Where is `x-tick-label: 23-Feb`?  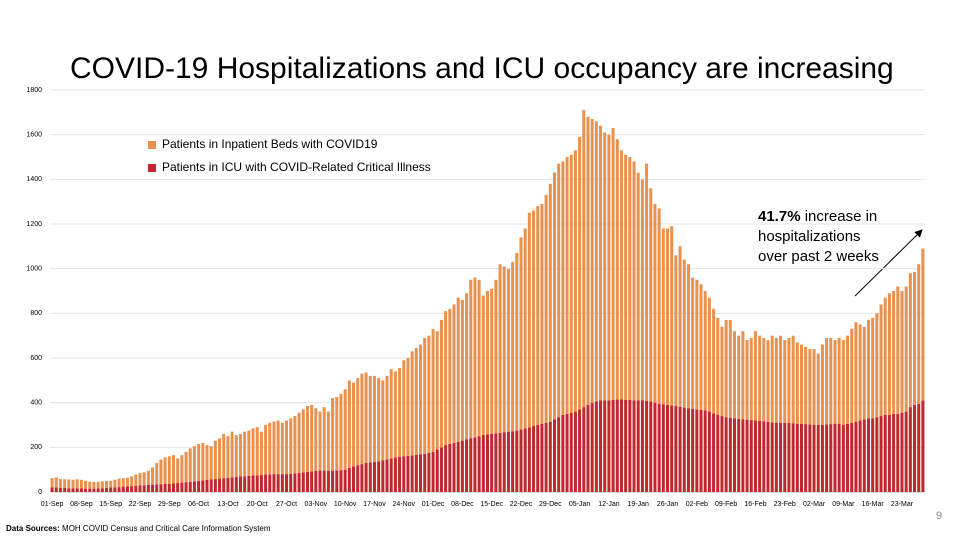 x-tick-label: 23-Feb is located at coordinates (785, 504).